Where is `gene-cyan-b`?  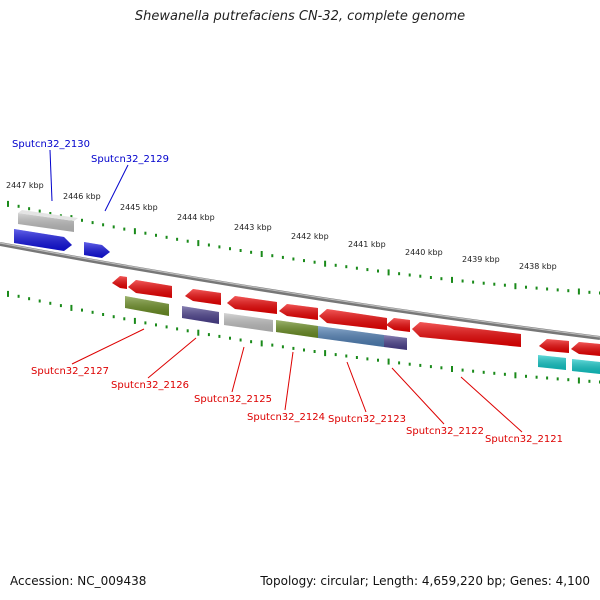
gene-cyan-b is located at coordinates (586, 366).